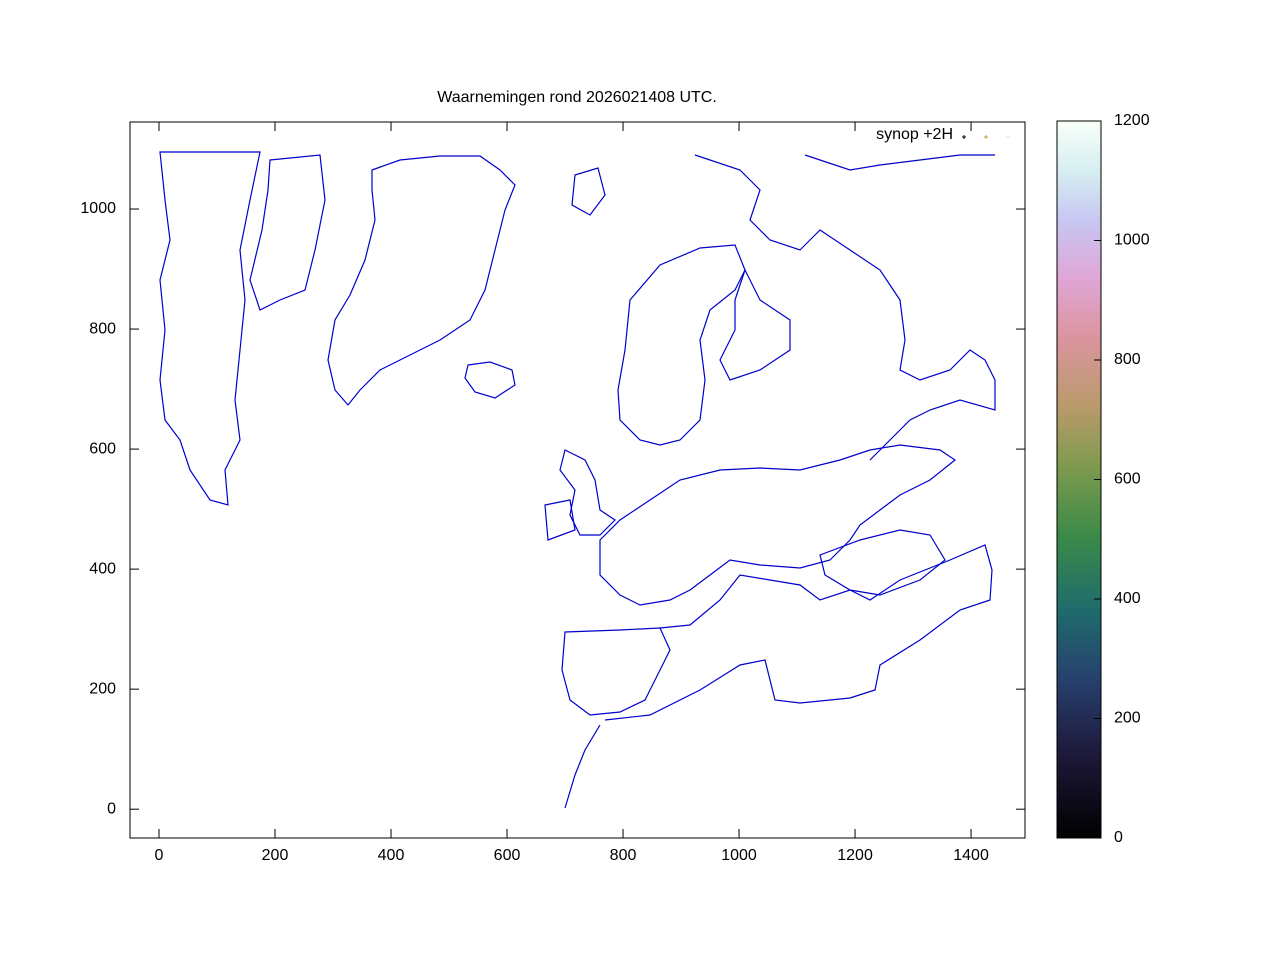  Describe the element at coordinates (1127, 598) in the screenshot. I see `colorbar-tick-label: 400` at that location.